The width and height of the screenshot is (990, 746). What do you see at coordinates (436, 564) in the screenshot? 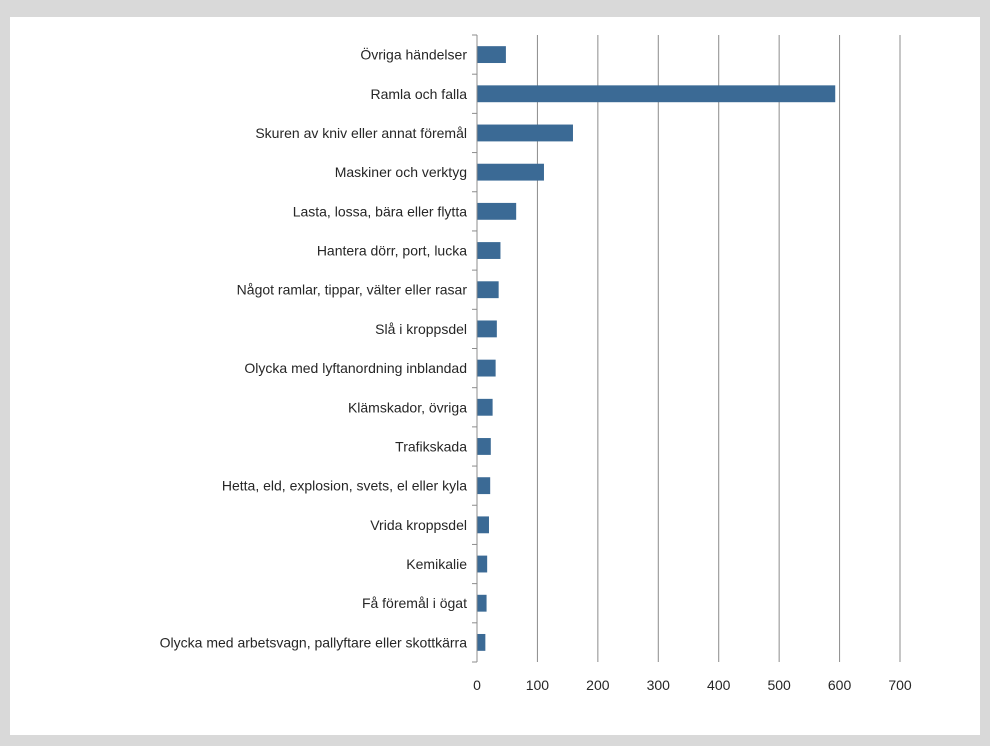
I see `category-label: Kemikalie` at bounding box center [436, 564].